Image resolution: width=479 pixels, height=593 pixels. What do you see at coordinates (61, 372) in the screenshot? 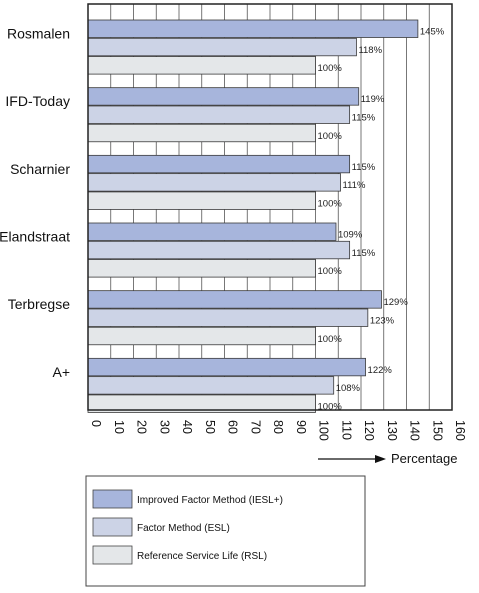
I see `category-label: A+` at bounding box center [61, 372].